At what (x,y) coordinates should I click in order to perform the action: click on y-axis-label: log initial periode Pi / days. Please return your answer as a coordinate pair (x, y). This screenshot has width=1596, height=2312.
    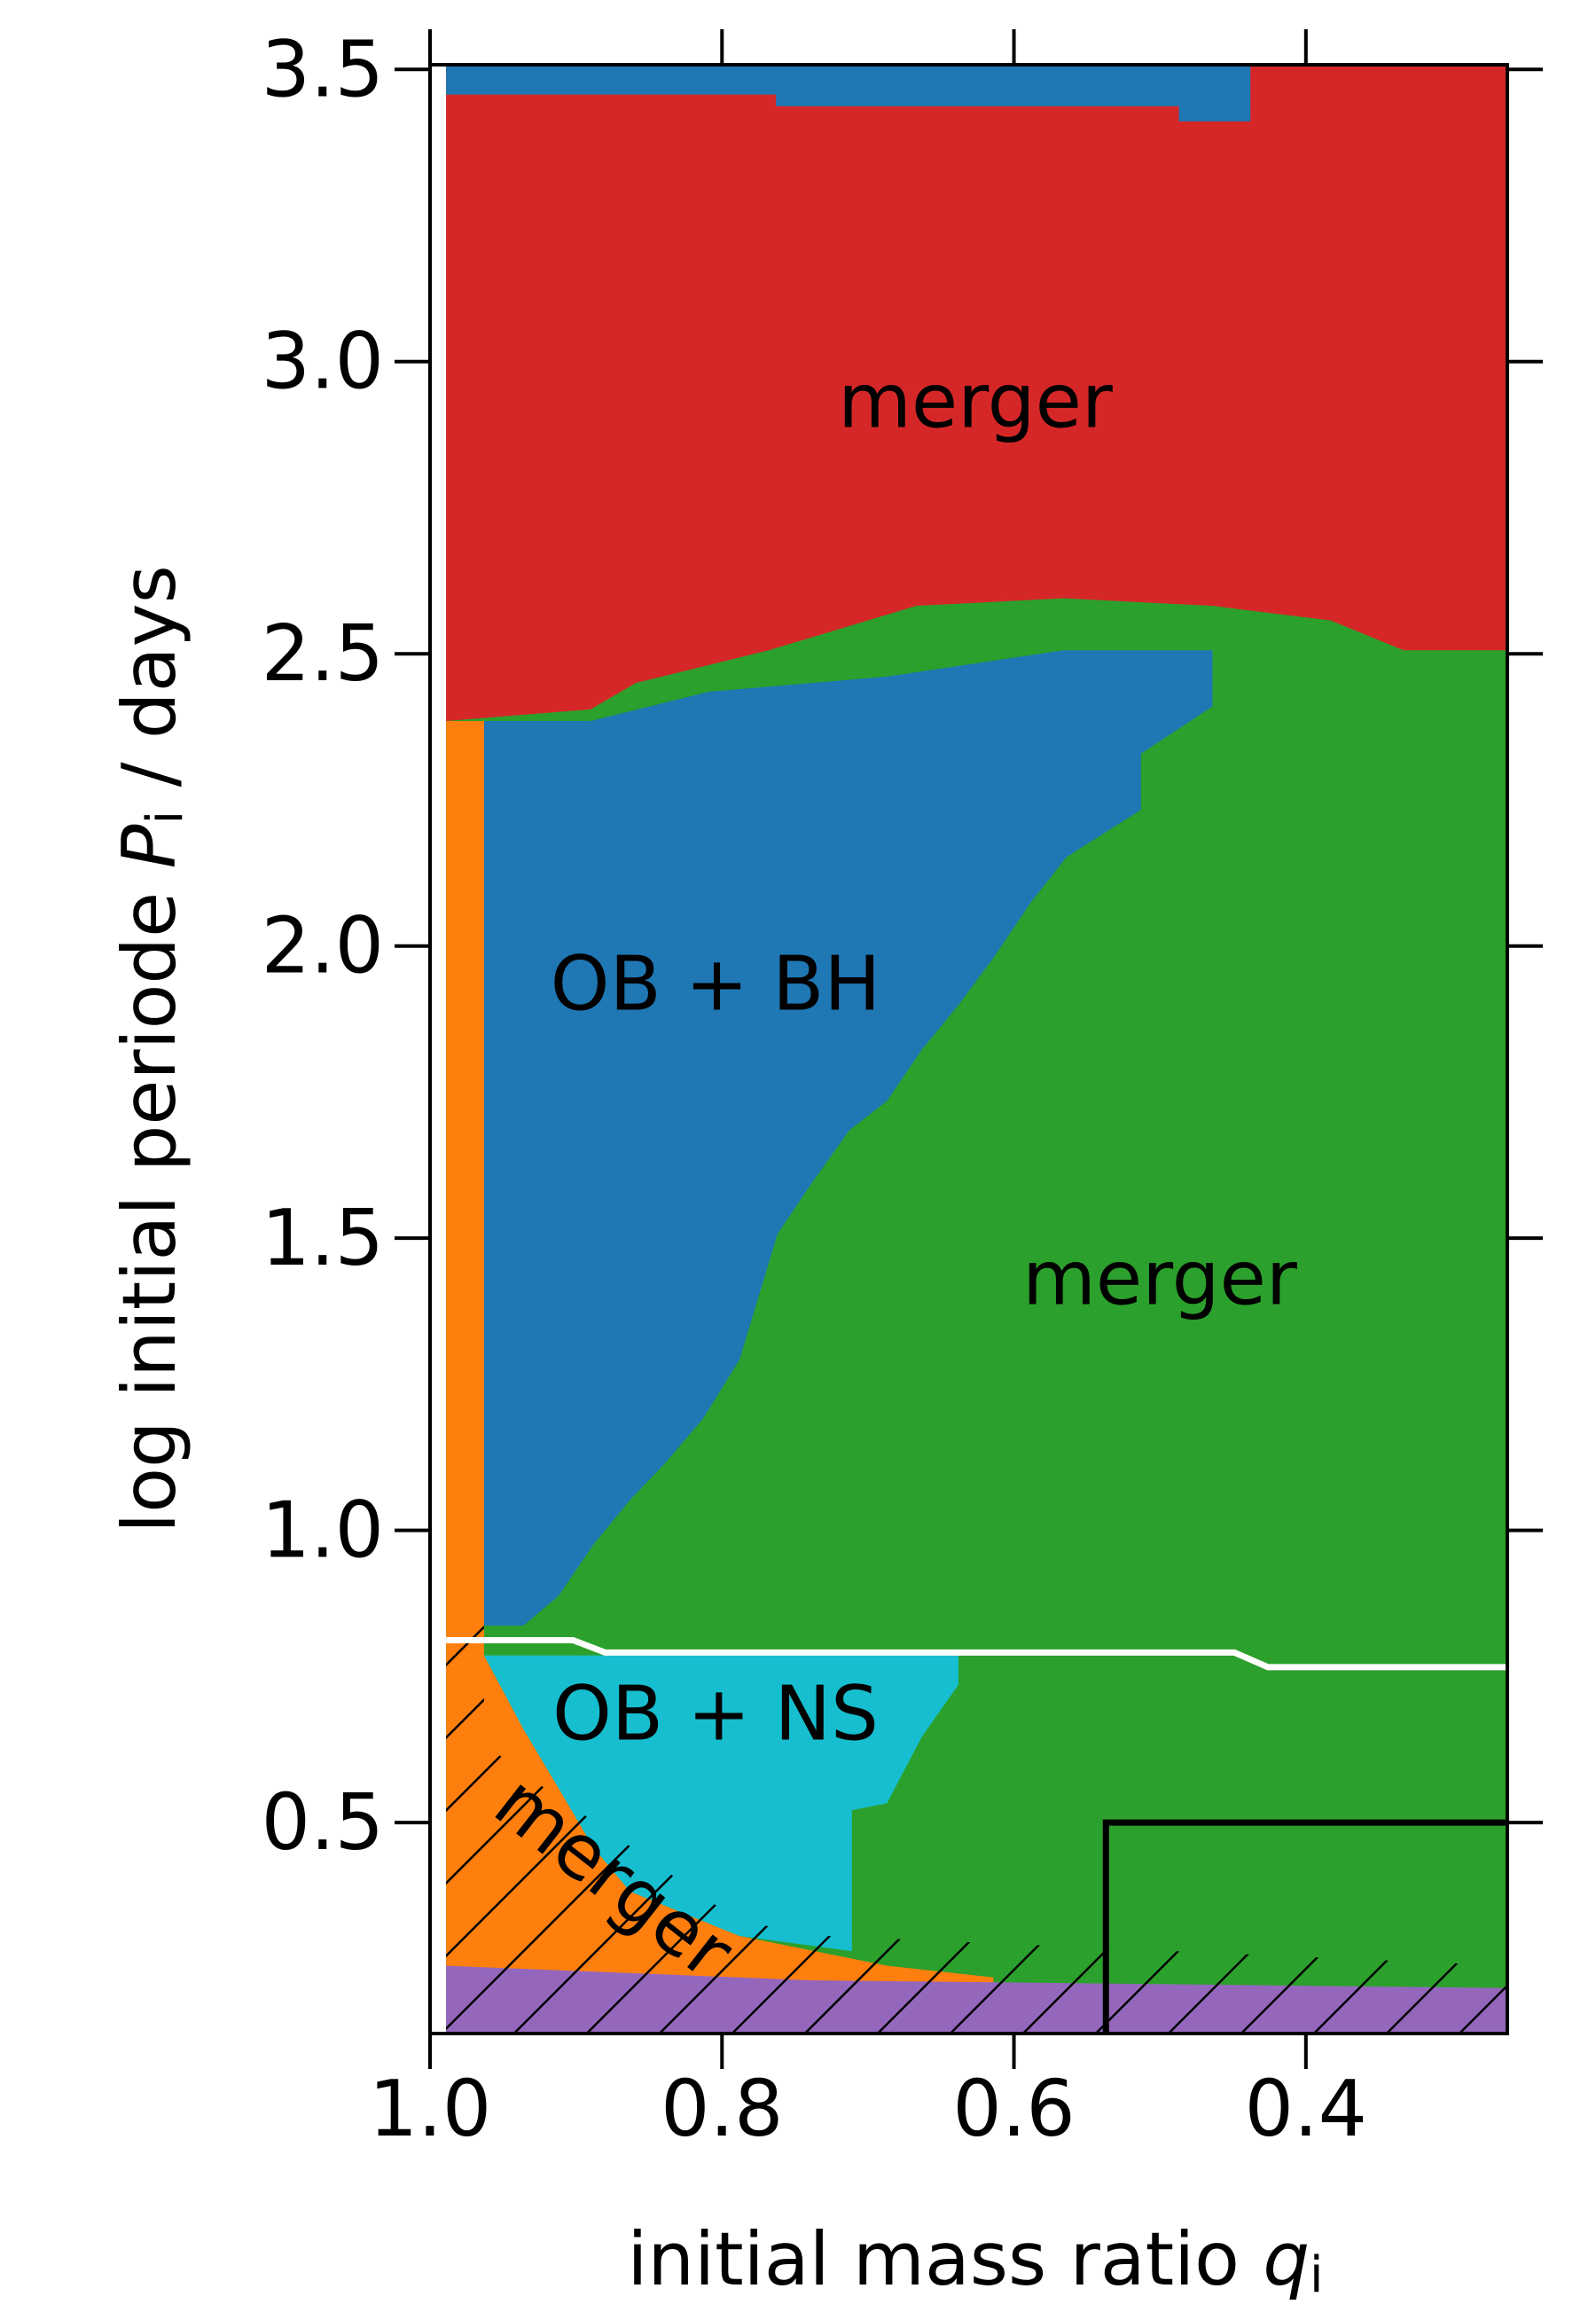
    Looking at the image, I should click on (150, 1049).